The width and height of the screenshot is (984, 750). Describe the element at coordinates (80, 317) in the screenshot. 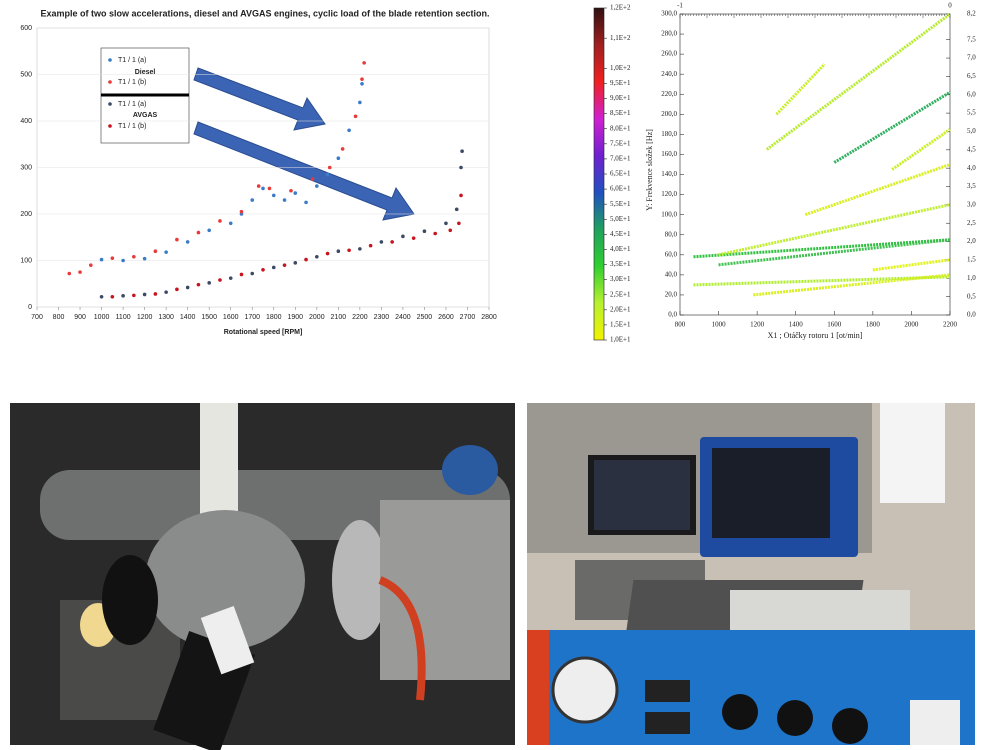

I see `x-tick-label: 900` at that location.